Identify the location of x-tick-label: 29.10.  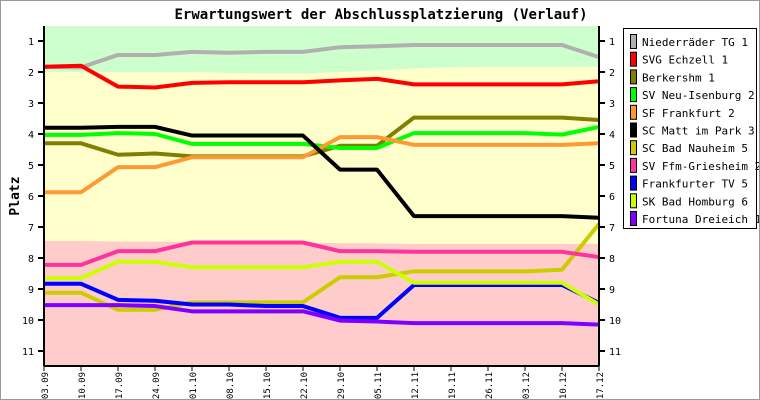
(342, 385).